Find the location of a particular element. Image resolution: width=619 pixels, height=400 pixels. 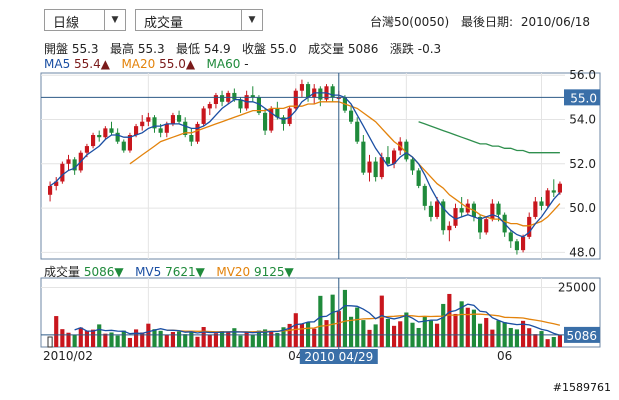

period-select: 日線 ▼ is located at coordinates (85, 20).